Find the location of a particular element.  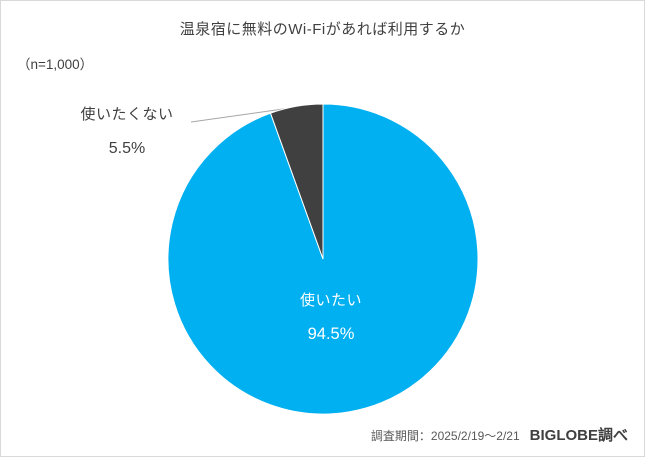

slice-value-want: 94.5% is located at coordinates (331, 334).